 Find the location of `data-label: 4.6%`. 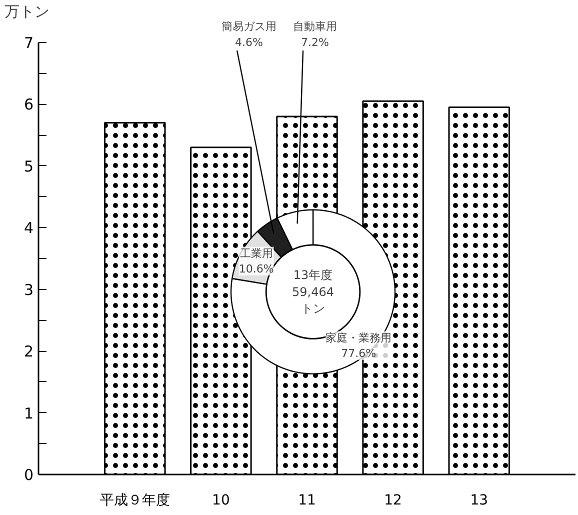

data-label: 4.6% is located at coordinates (249, 42).